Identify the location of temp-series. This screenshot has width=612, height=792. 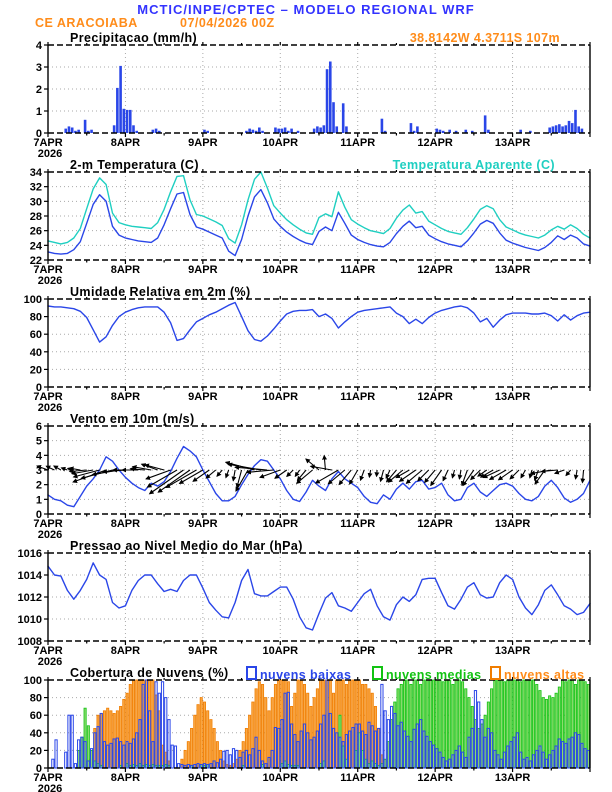
(319, 214).